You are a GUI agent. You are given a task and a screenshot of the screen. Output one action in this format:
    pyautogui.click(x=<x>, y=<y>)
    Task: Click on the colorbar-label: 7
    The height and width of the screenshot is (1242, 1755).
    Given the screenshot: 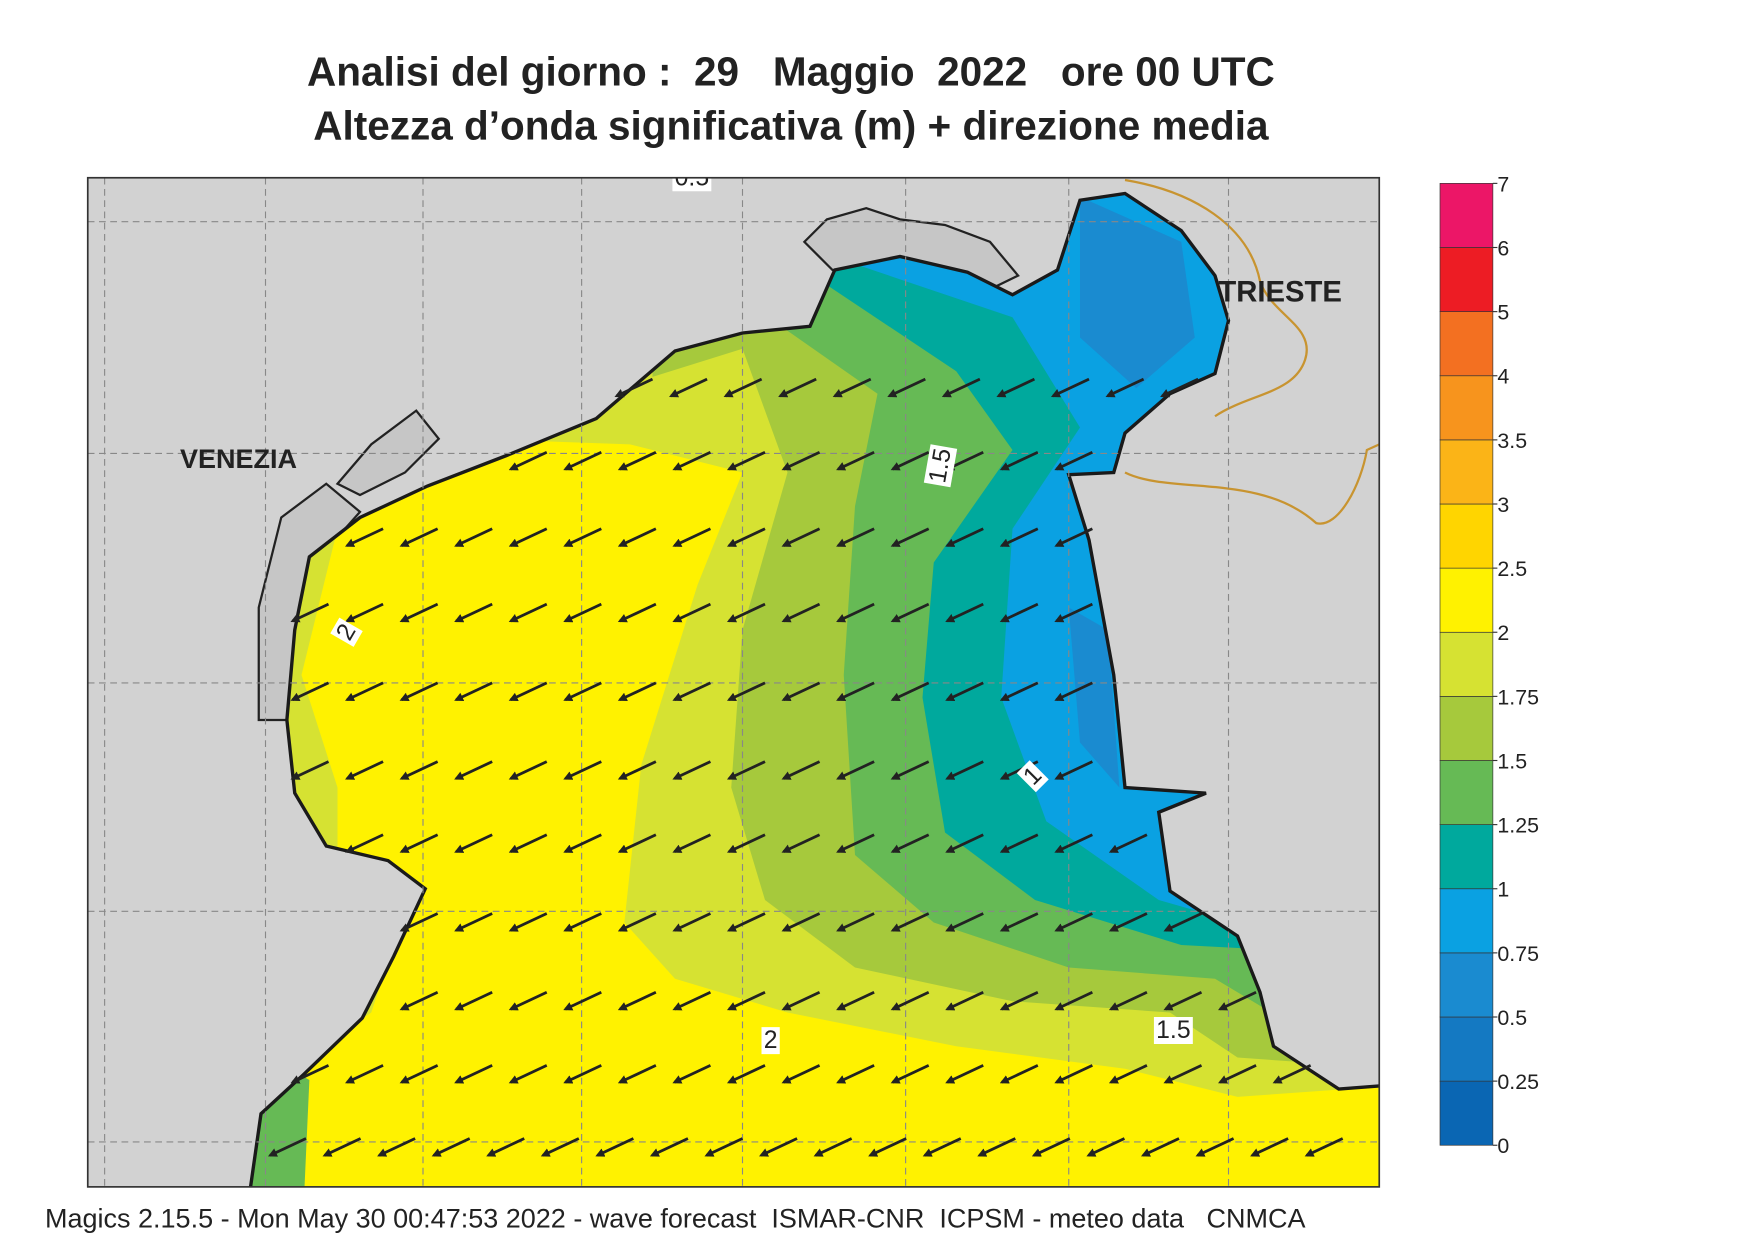 What is the action you would take?
    pyautogui.click(x=1503, y=184)
    